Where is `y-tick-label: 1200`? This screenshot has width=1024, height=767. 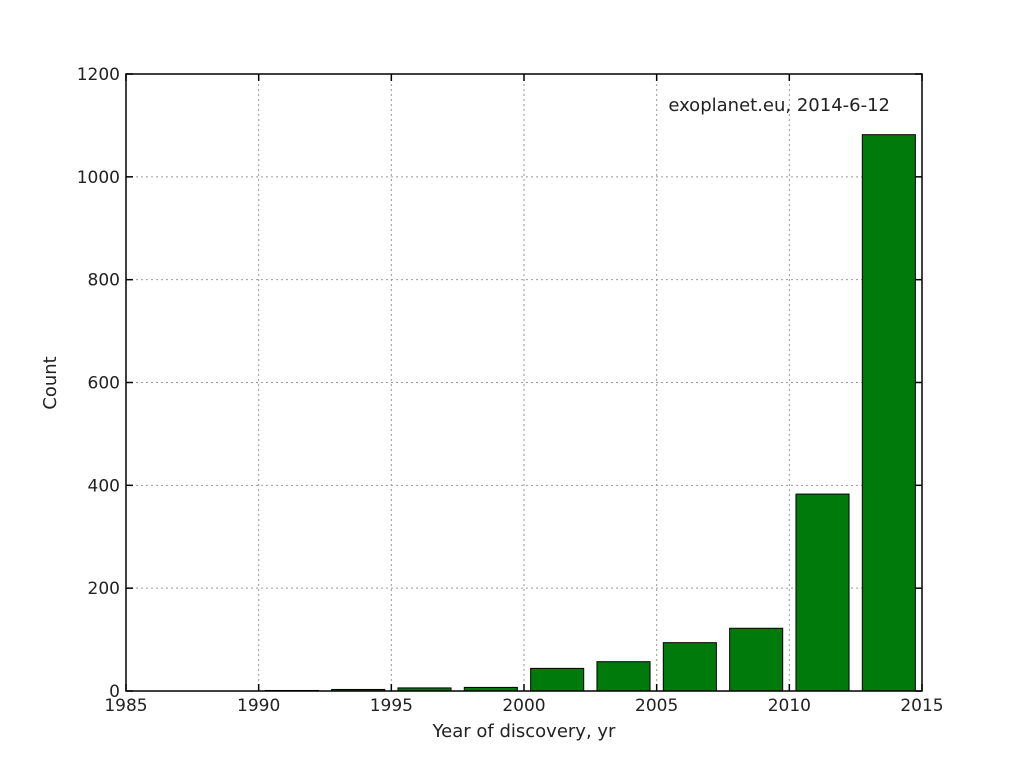
y-tick-label: 1200 is located at coordinates (98, 75).